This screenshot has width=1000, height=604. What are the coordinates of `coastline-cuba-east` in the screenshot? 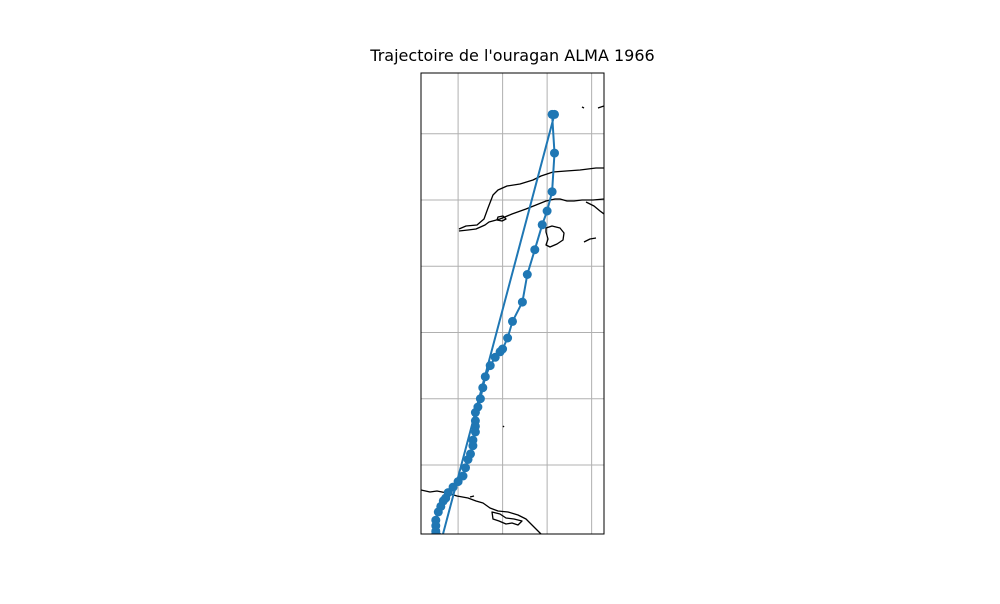 It's located at (594, 208).